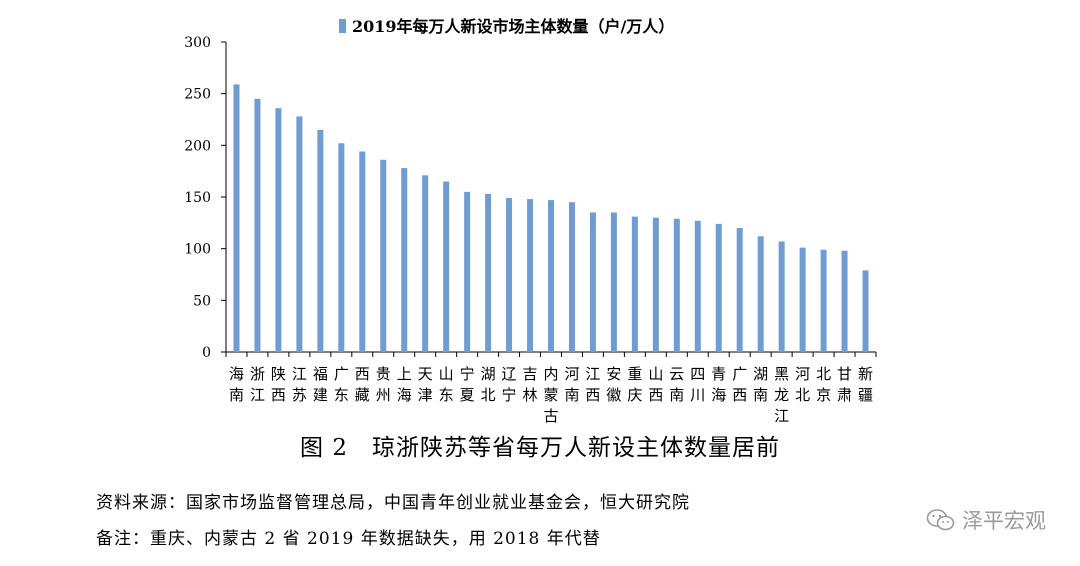 This screenshot has width=1080, height=566. Describe the element at coordinates (571, 384) in the screenshot. I see `x-tick-label: 河南` at that location.